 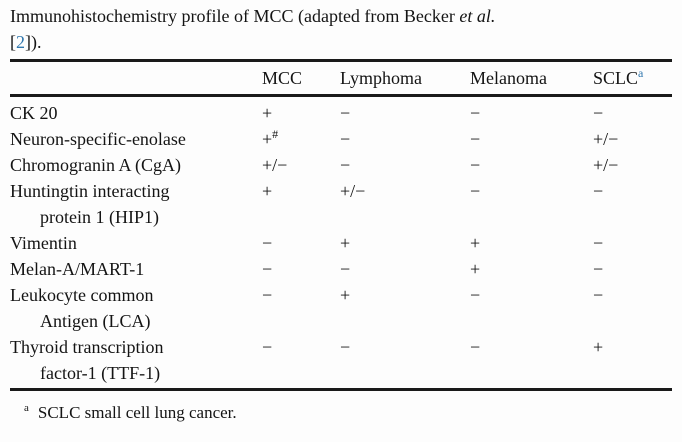 I want to click on column-header-label: SCLC, so click(x=616, y=78).